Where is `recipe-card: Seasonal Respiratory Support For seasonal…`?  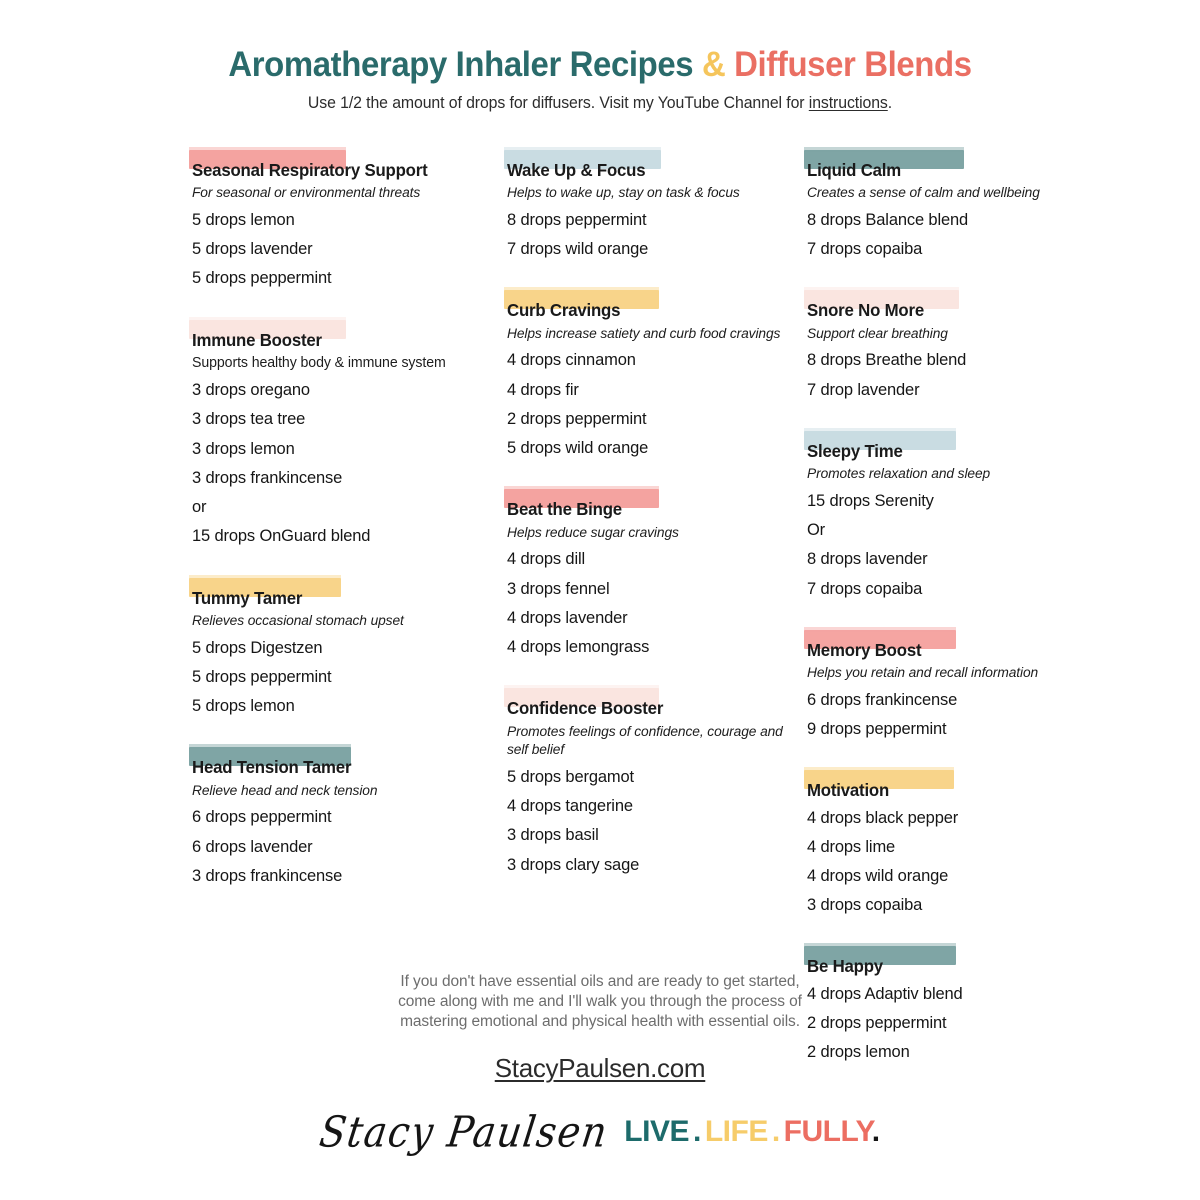
recipe-card: Seasonal Respiratory Support For seasonal… is located at coordinates (340, 220).